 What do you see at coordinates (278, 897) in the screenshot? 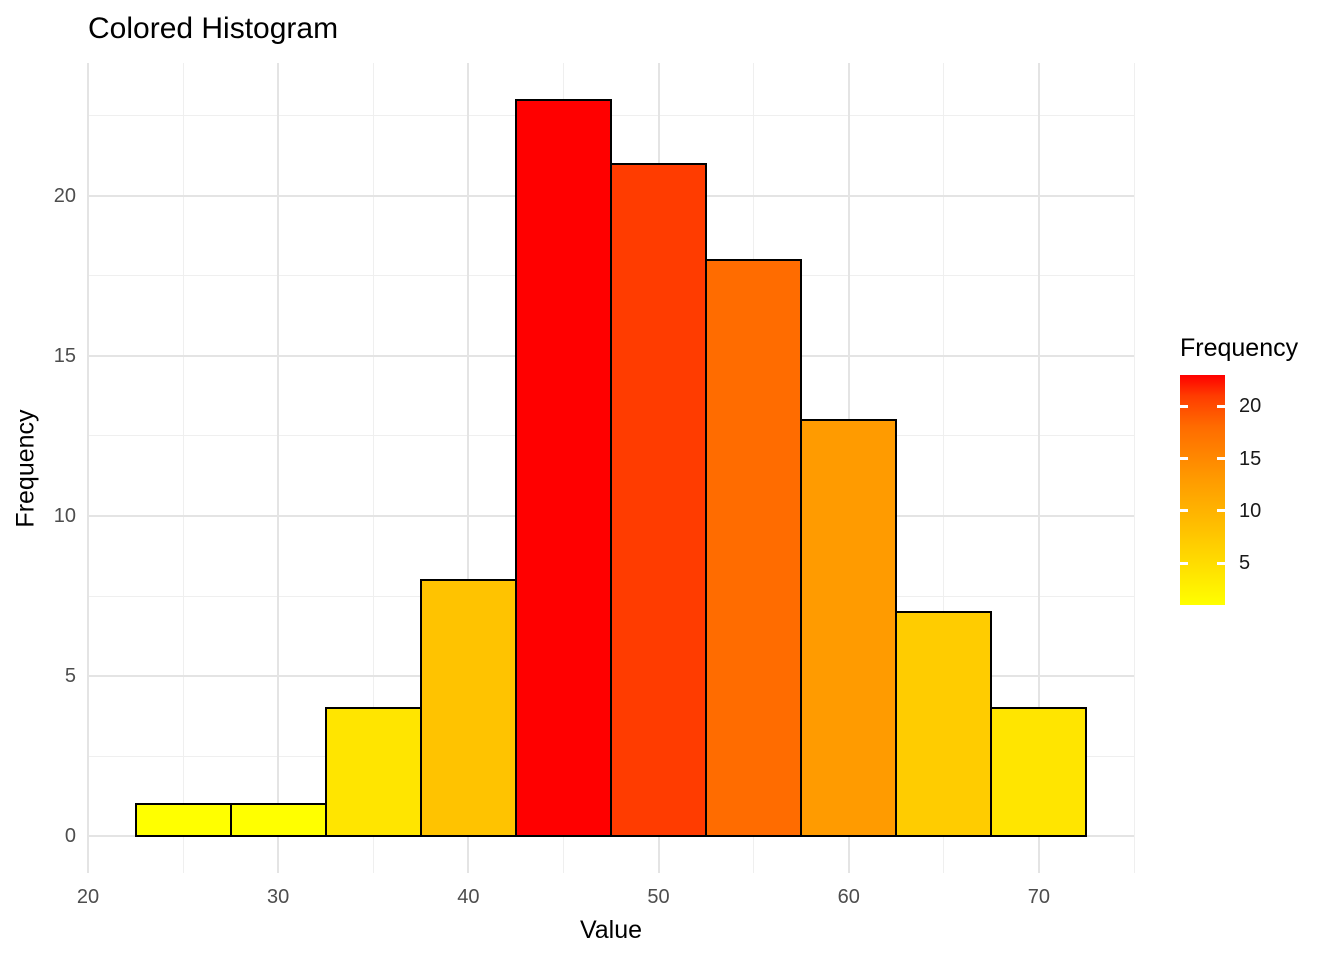
I see `x-axis-tick-label: 30` at bounding box center [278, 897].